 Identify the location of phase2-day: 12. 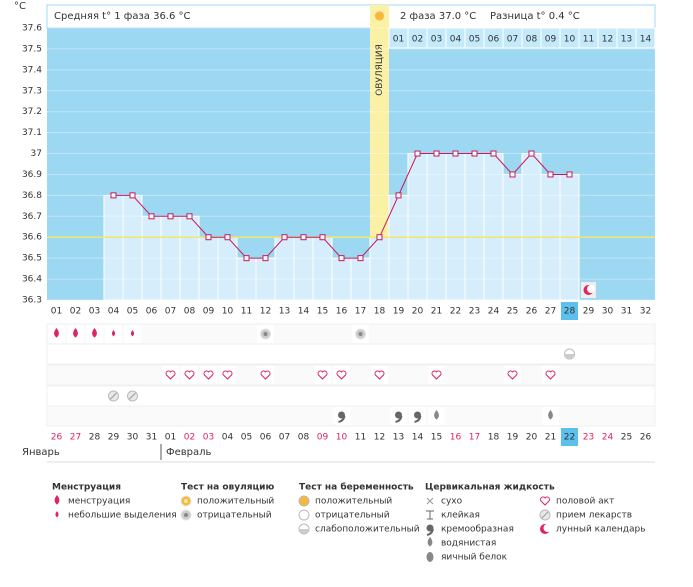
(607, 40).